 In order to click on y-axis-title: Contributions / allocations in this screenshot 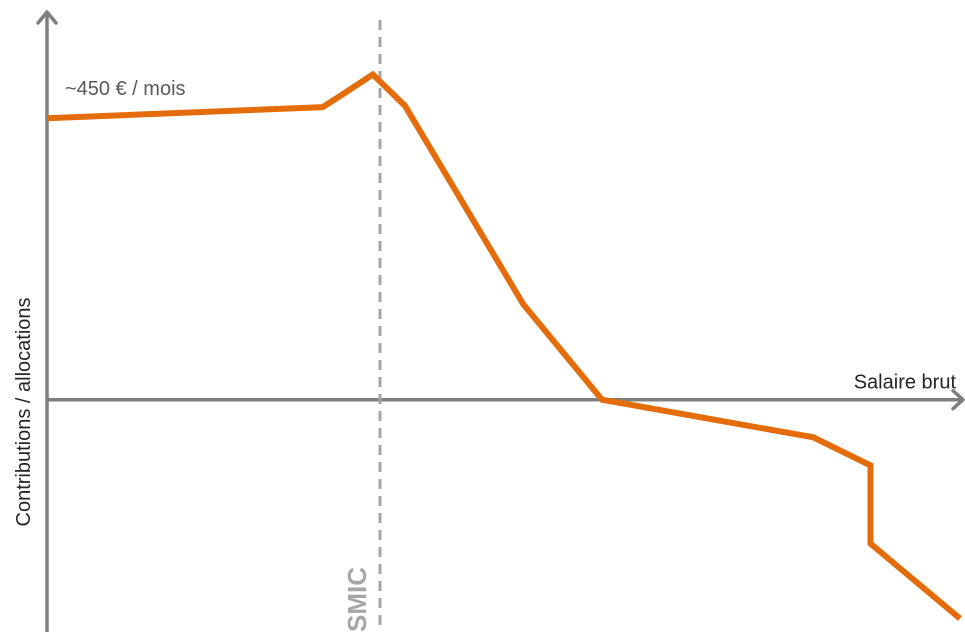, I will do `click(24, 411)`.